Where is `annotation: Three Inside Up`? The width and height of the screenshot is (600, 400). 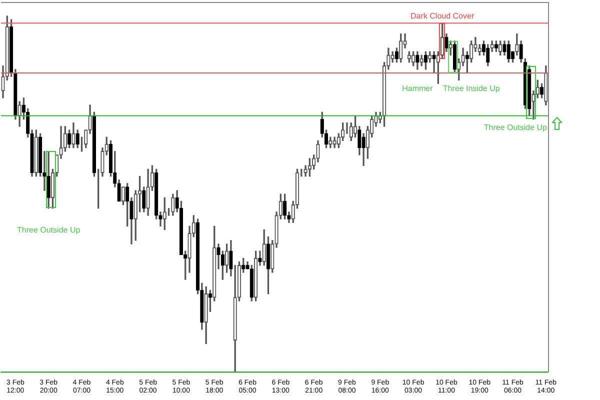 annotation: Three Inside Up is located at coordinates (471, 89).